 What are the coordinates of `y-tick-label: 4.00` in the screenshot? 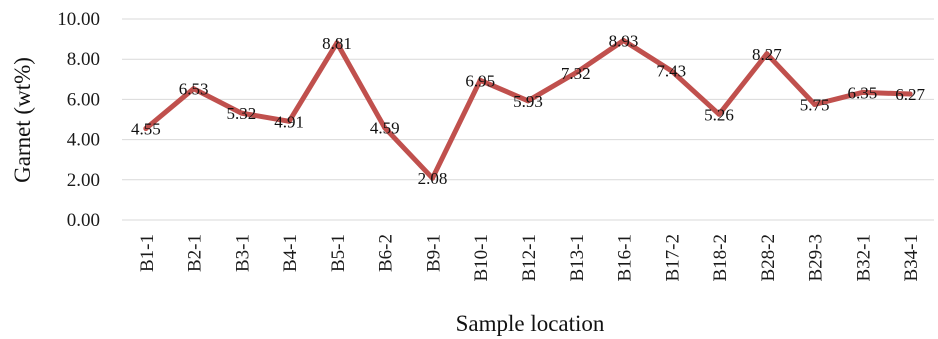 It's located at (83, 140).